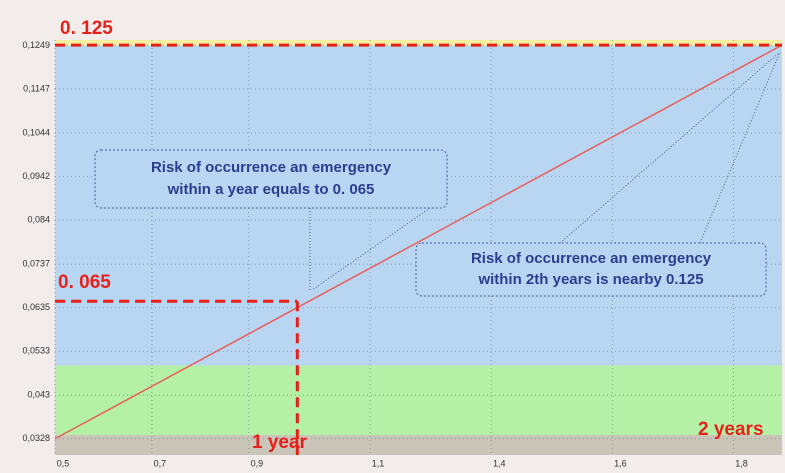 The height and width of the screenshot is (473, 785). What do you see at coordinates (36, 88) in the screenshot?
I see `y-tick-label: 0,1147` at bounding box center [36, 88].